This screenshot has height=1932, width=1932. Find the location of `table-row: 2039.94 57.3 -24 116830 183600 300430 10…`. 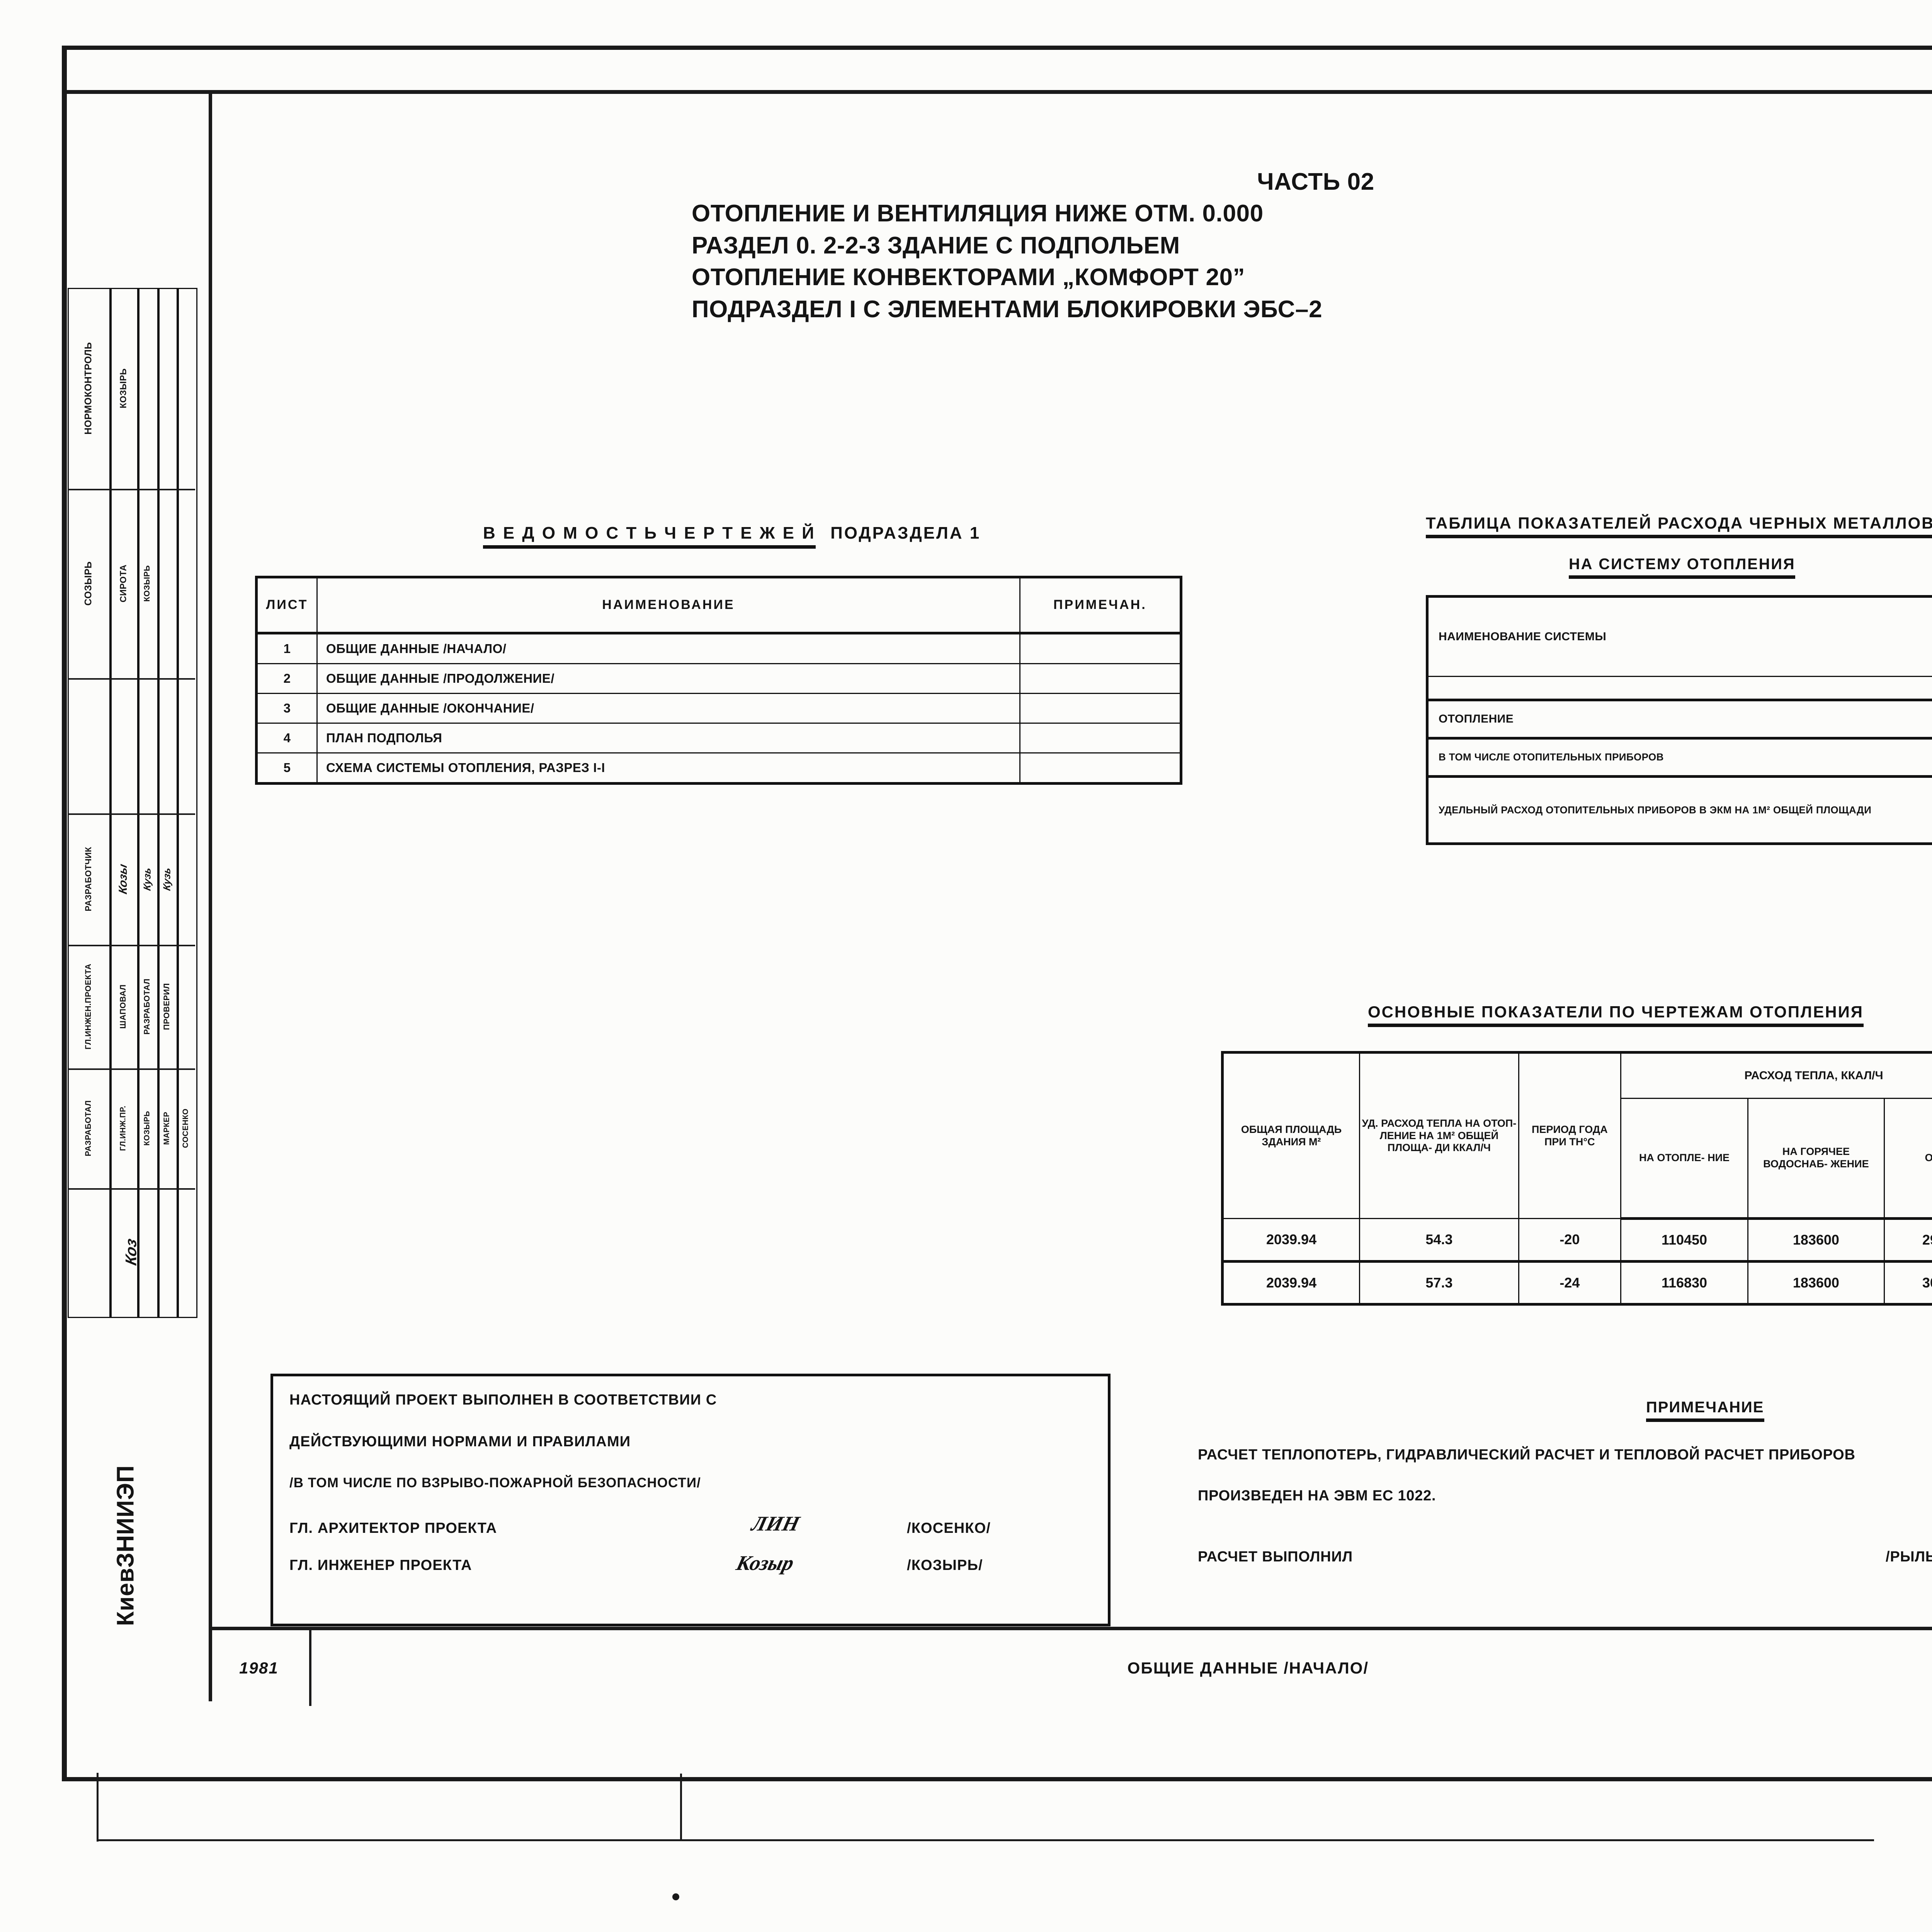

table-row: 2039.94 57.3 -24 116830 183600 300430 10… is located at coordinates (1576, 1283).